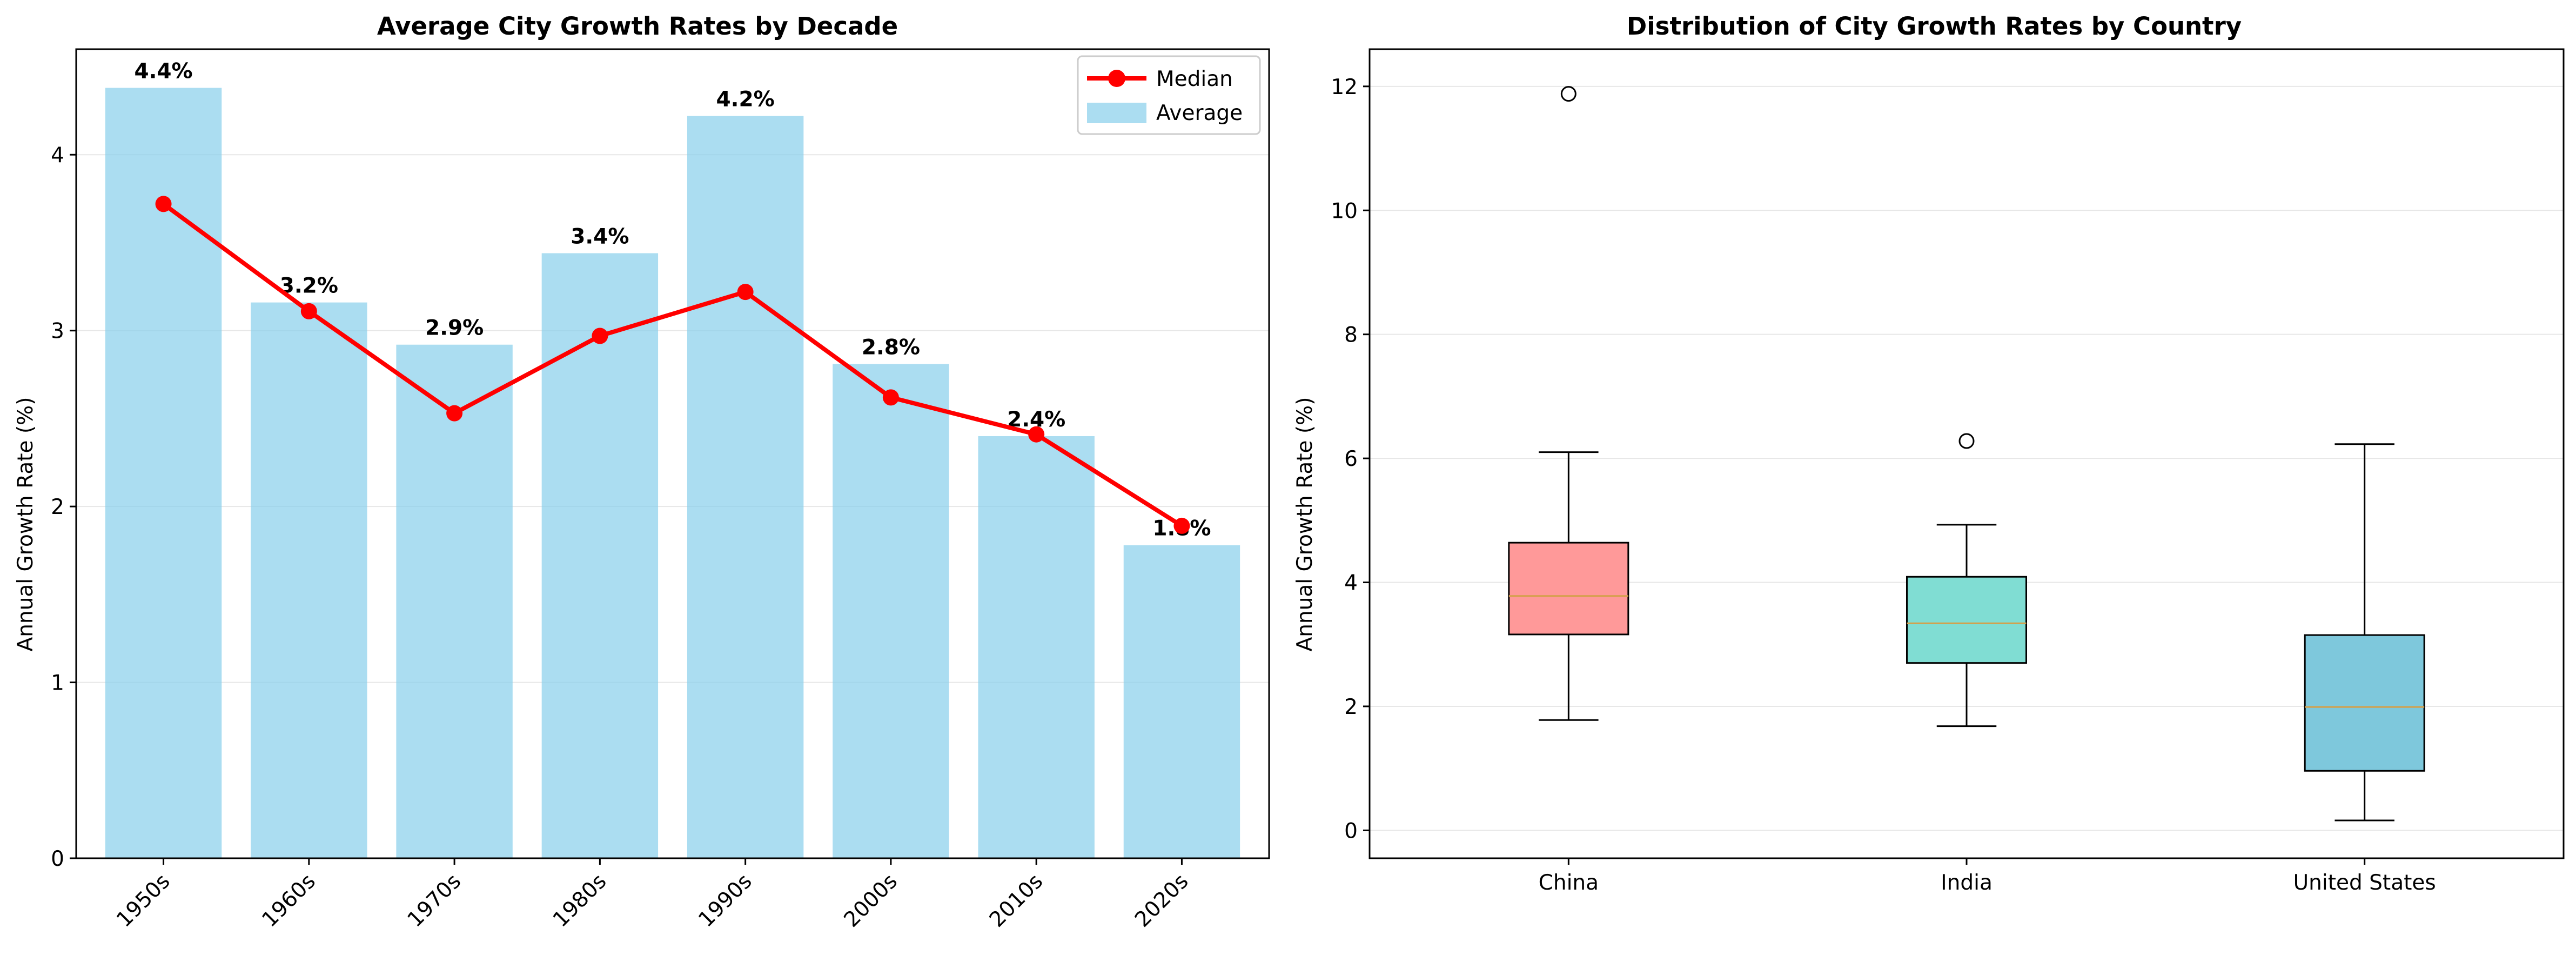 The image size is (2576, 955). Describe the element at coordinates (58, 683) in the screenshot. I see `y-tick-label: 1` at that location.